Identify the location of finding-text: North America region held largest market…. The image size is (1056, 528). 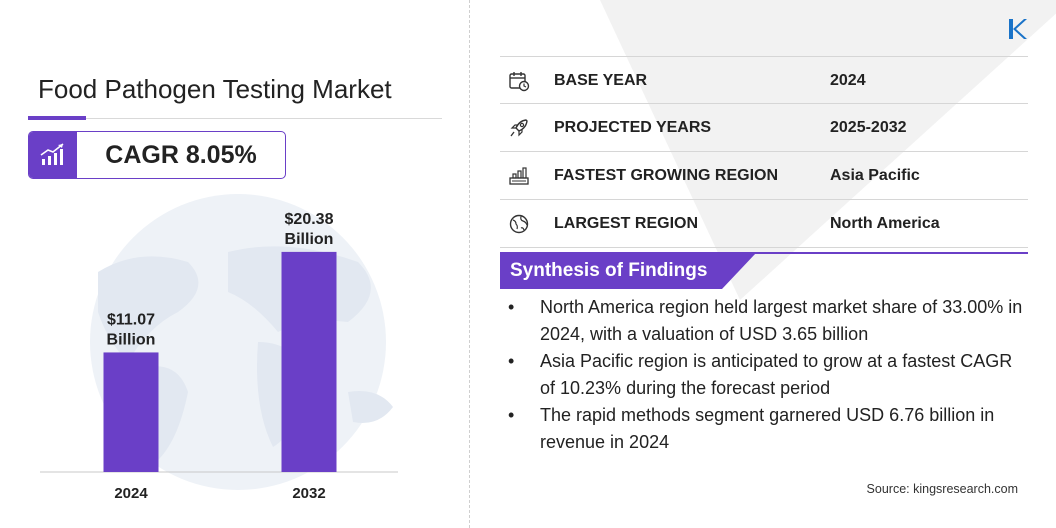
(781, 320).